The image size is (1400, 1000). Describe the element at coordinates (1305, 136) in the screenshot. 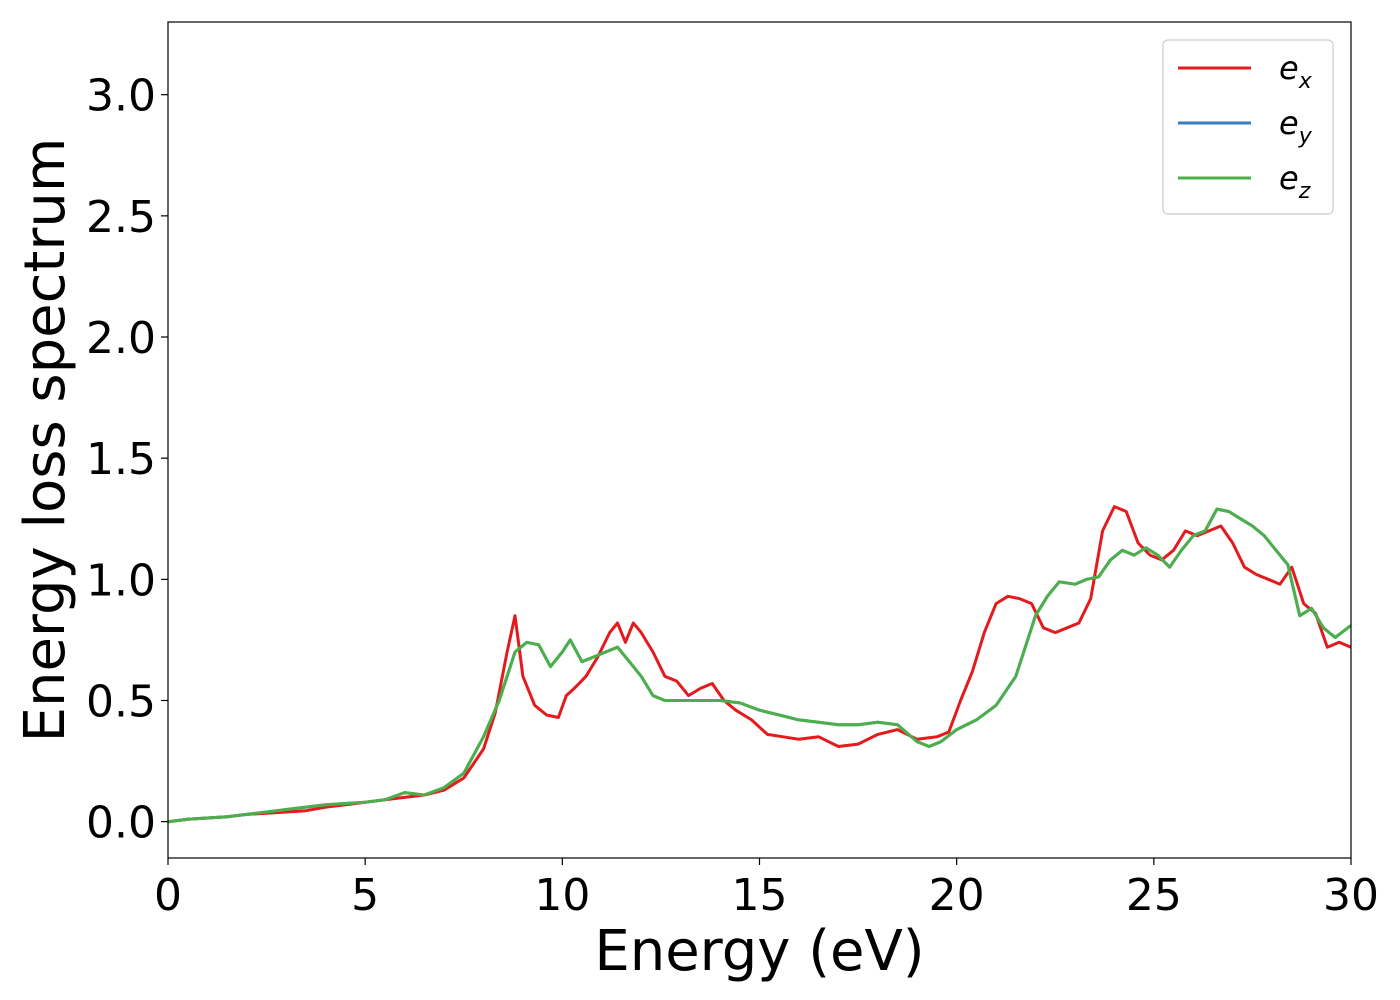

I see `legend-label-subscript: y` at that location.